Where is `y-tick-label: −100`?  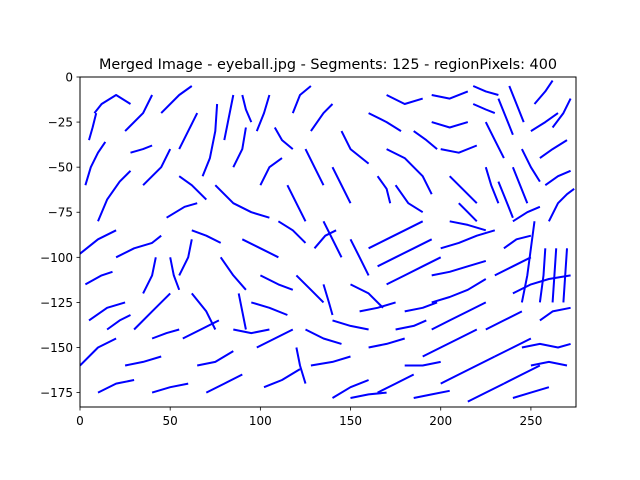 y-tick-label: −100 is located at coordinates (56, 258).